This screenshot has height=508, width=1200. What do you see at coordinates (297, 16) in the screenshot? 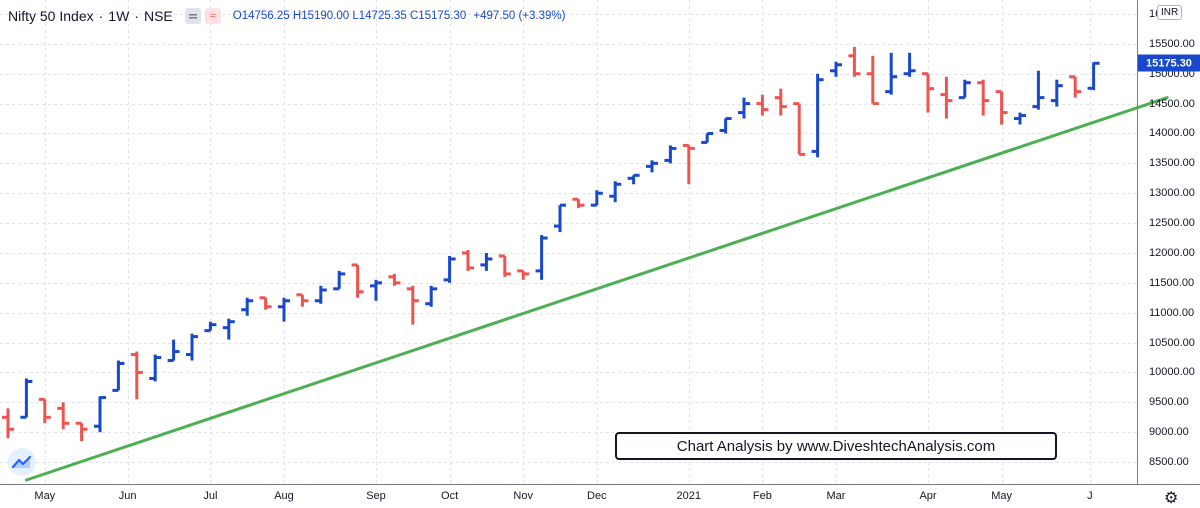
I see `high-label: H` at bounding box center [297, 16].